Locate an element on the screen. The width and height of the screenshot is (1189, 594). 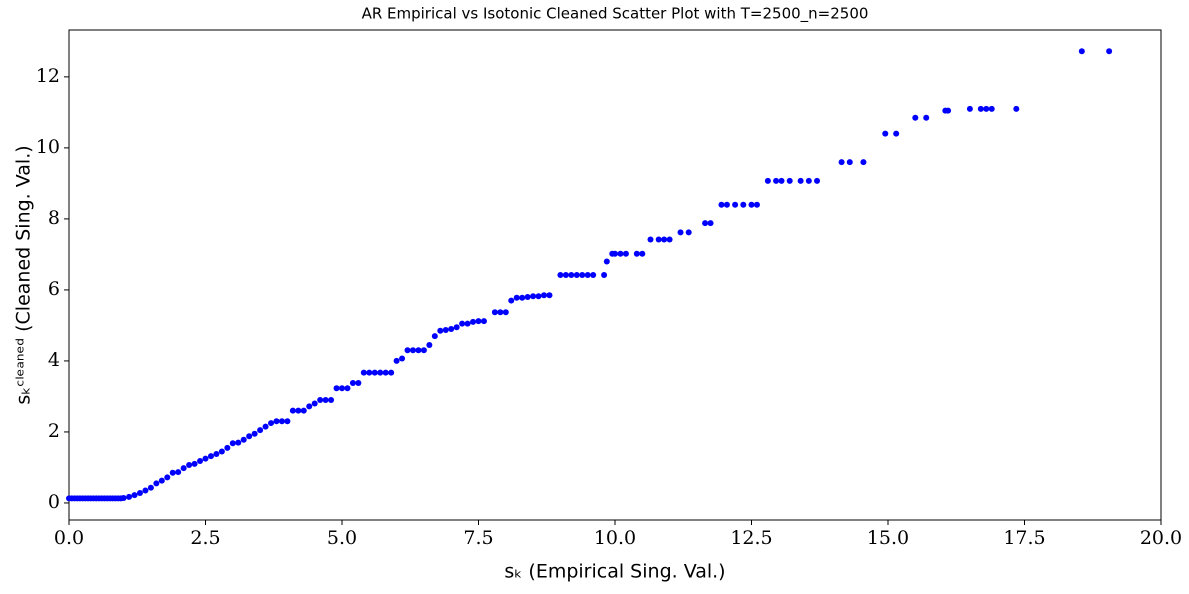
x-tick-label: 5.0 is located at coordinates (342, 538).